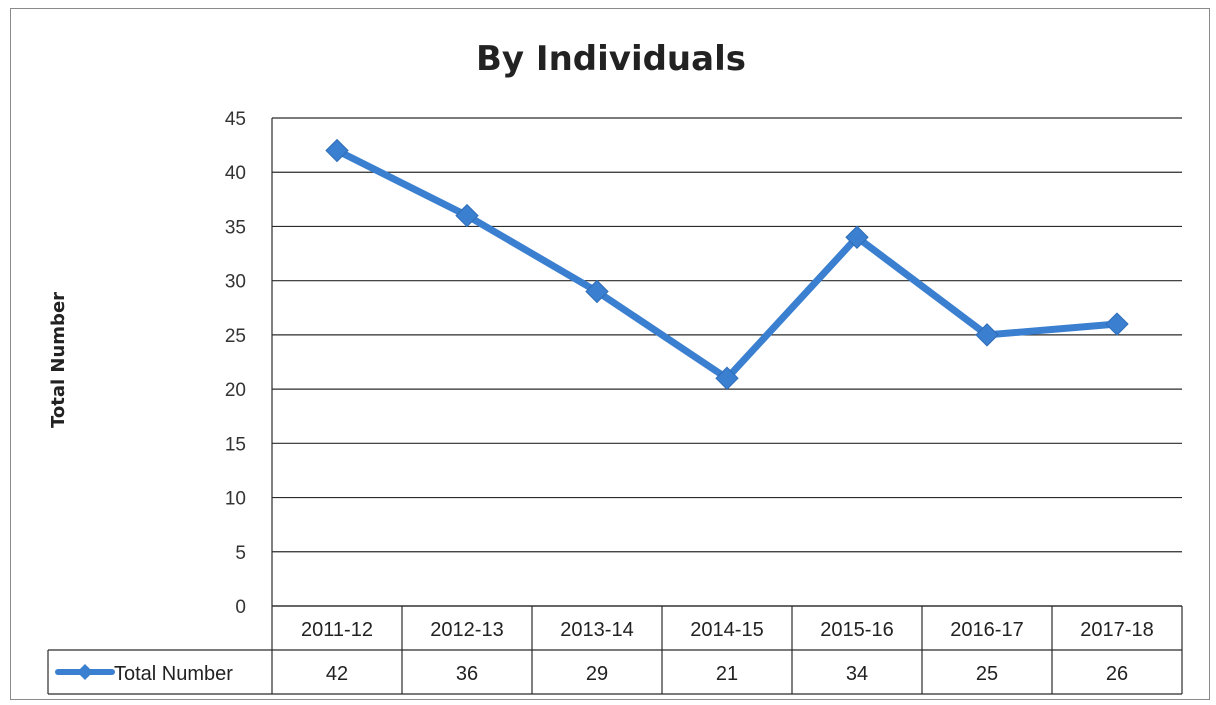  Describe the element at coordinates (235, 119) in the screenshot. I see `y-tick-label: 45` at that location.